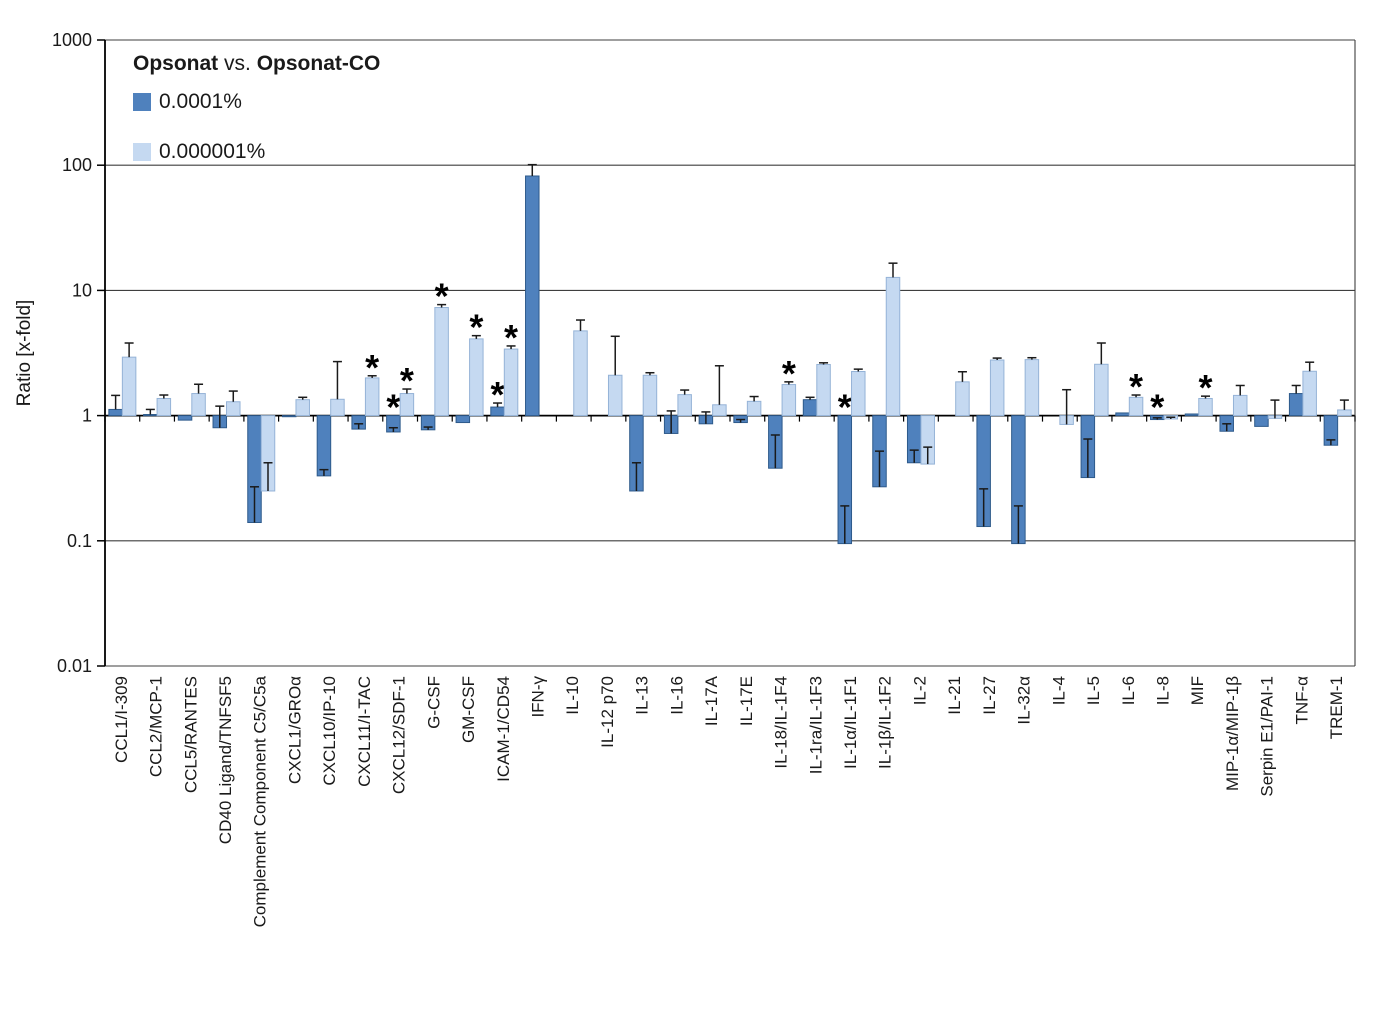  I want to click on x-axis-label: TREM-1, so click(1336, 707).